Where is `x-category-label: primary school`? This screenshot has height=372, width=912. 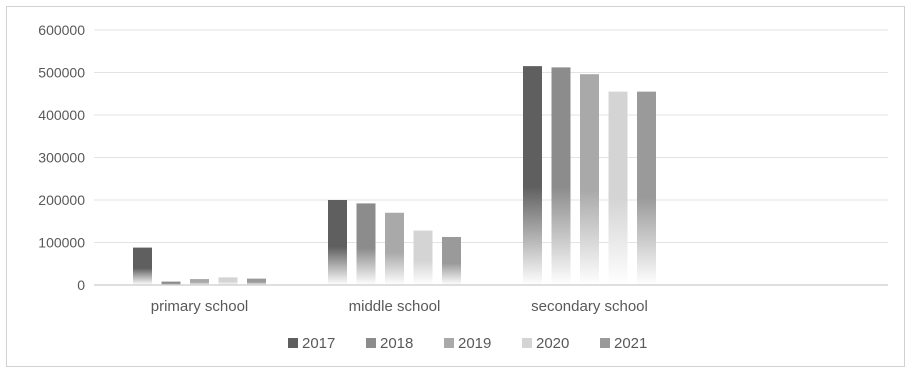
x-category-label: primary school is located at coordinates (200, 306).